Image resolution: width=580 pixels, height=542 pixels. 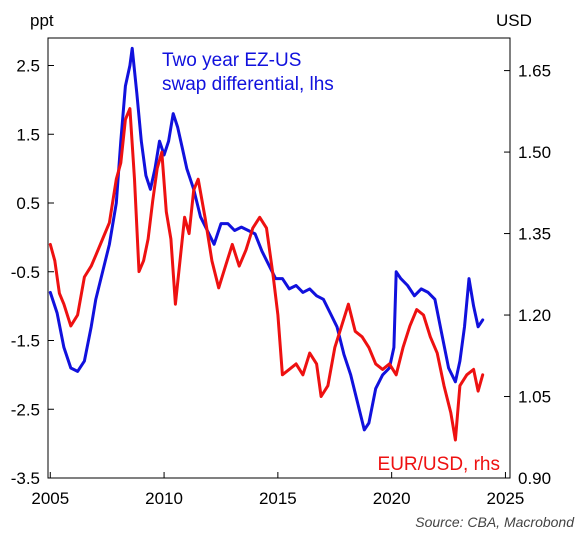 I want to click on x-tick-label: 2010, so click(x=164, y=498).